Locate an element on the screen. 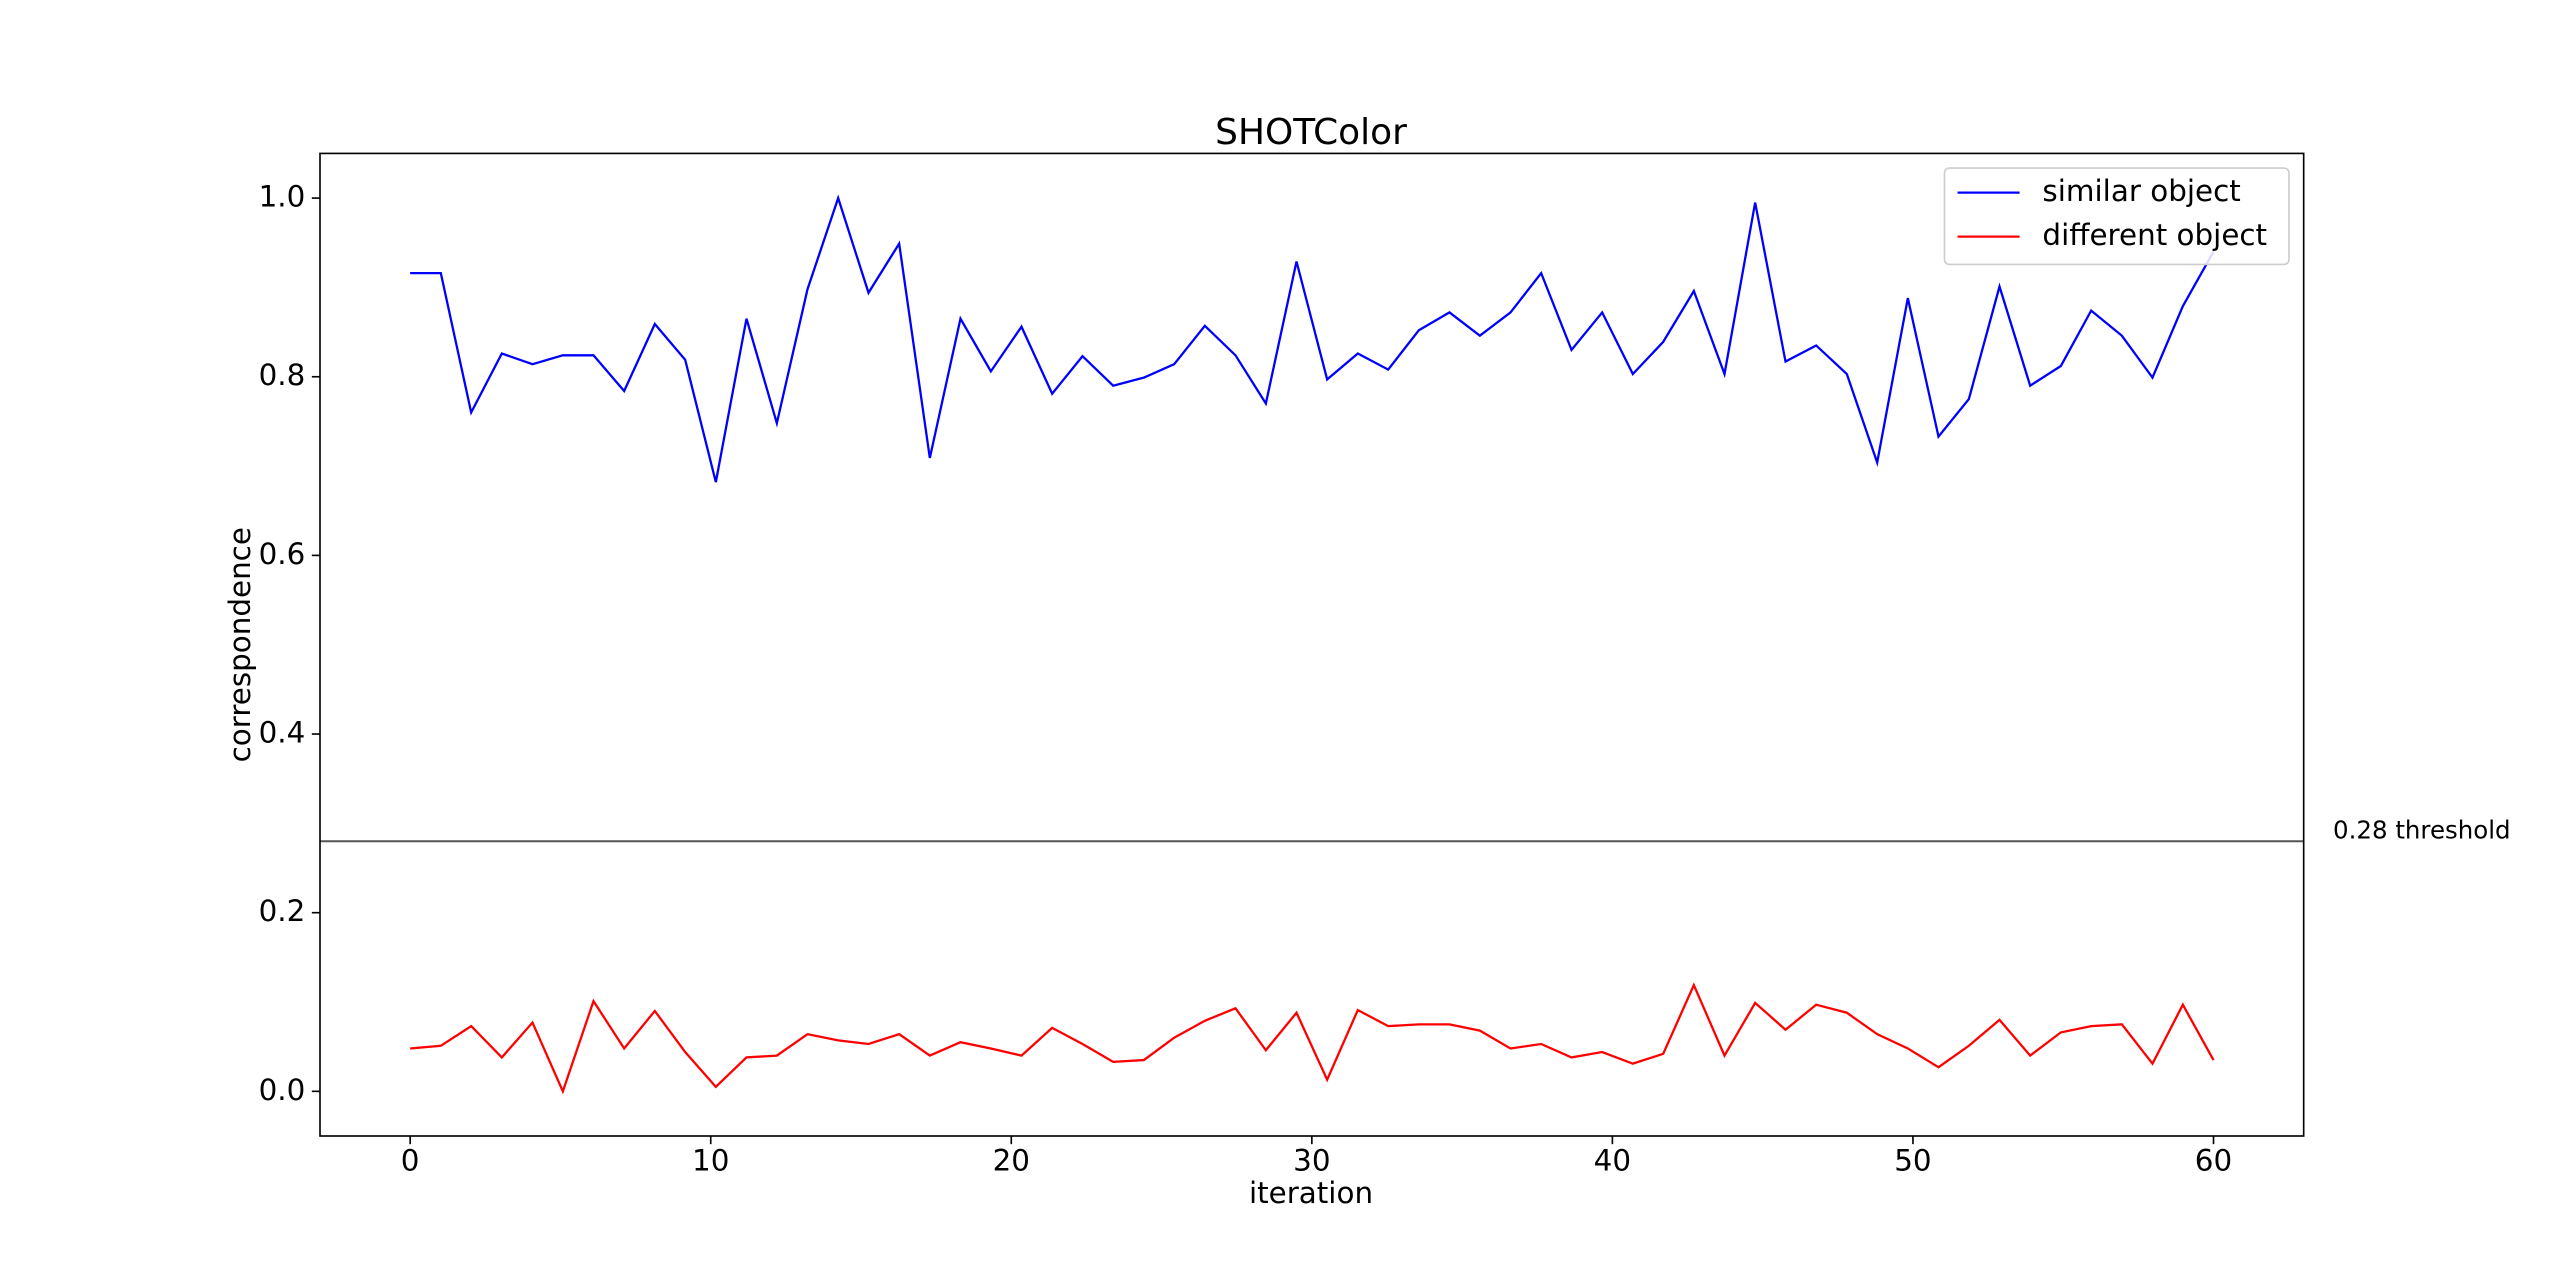  y-tick-label: 0.0 is located at coordinates (282, 1090).